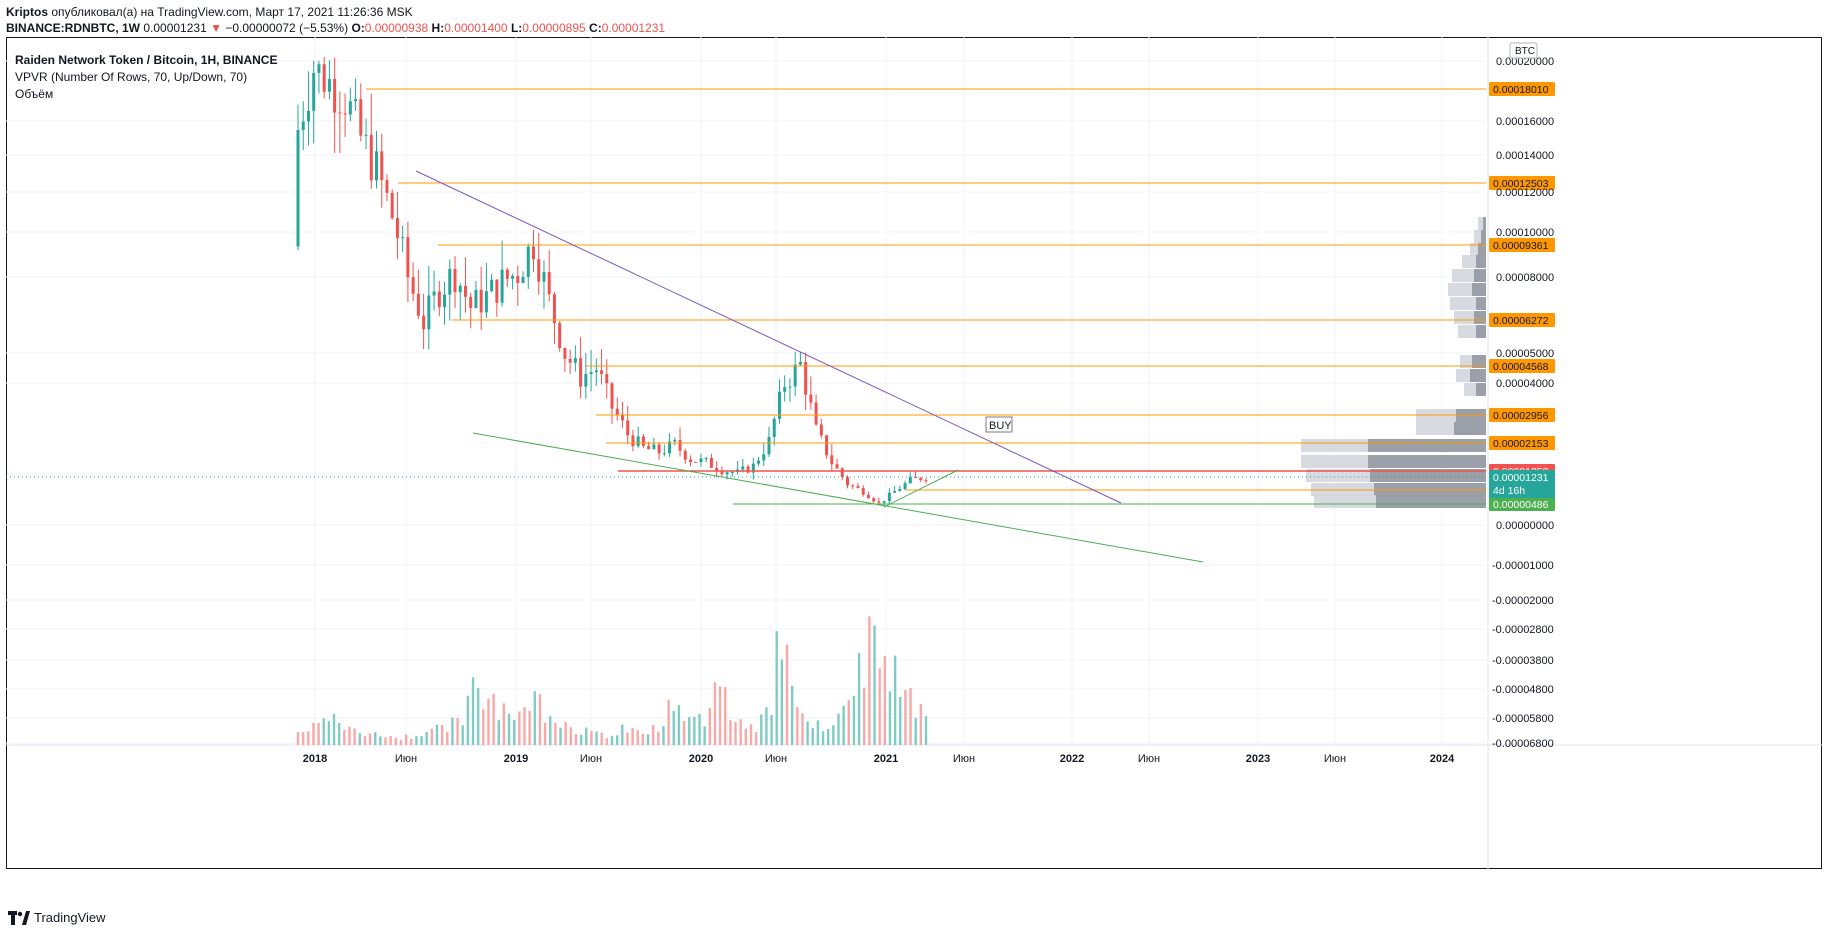 Image resolution: width=1828 pixels, height=935 pixels. I want to click on symbol-name: BINANCE:RDNBTC, 1W, so click(73, 28).